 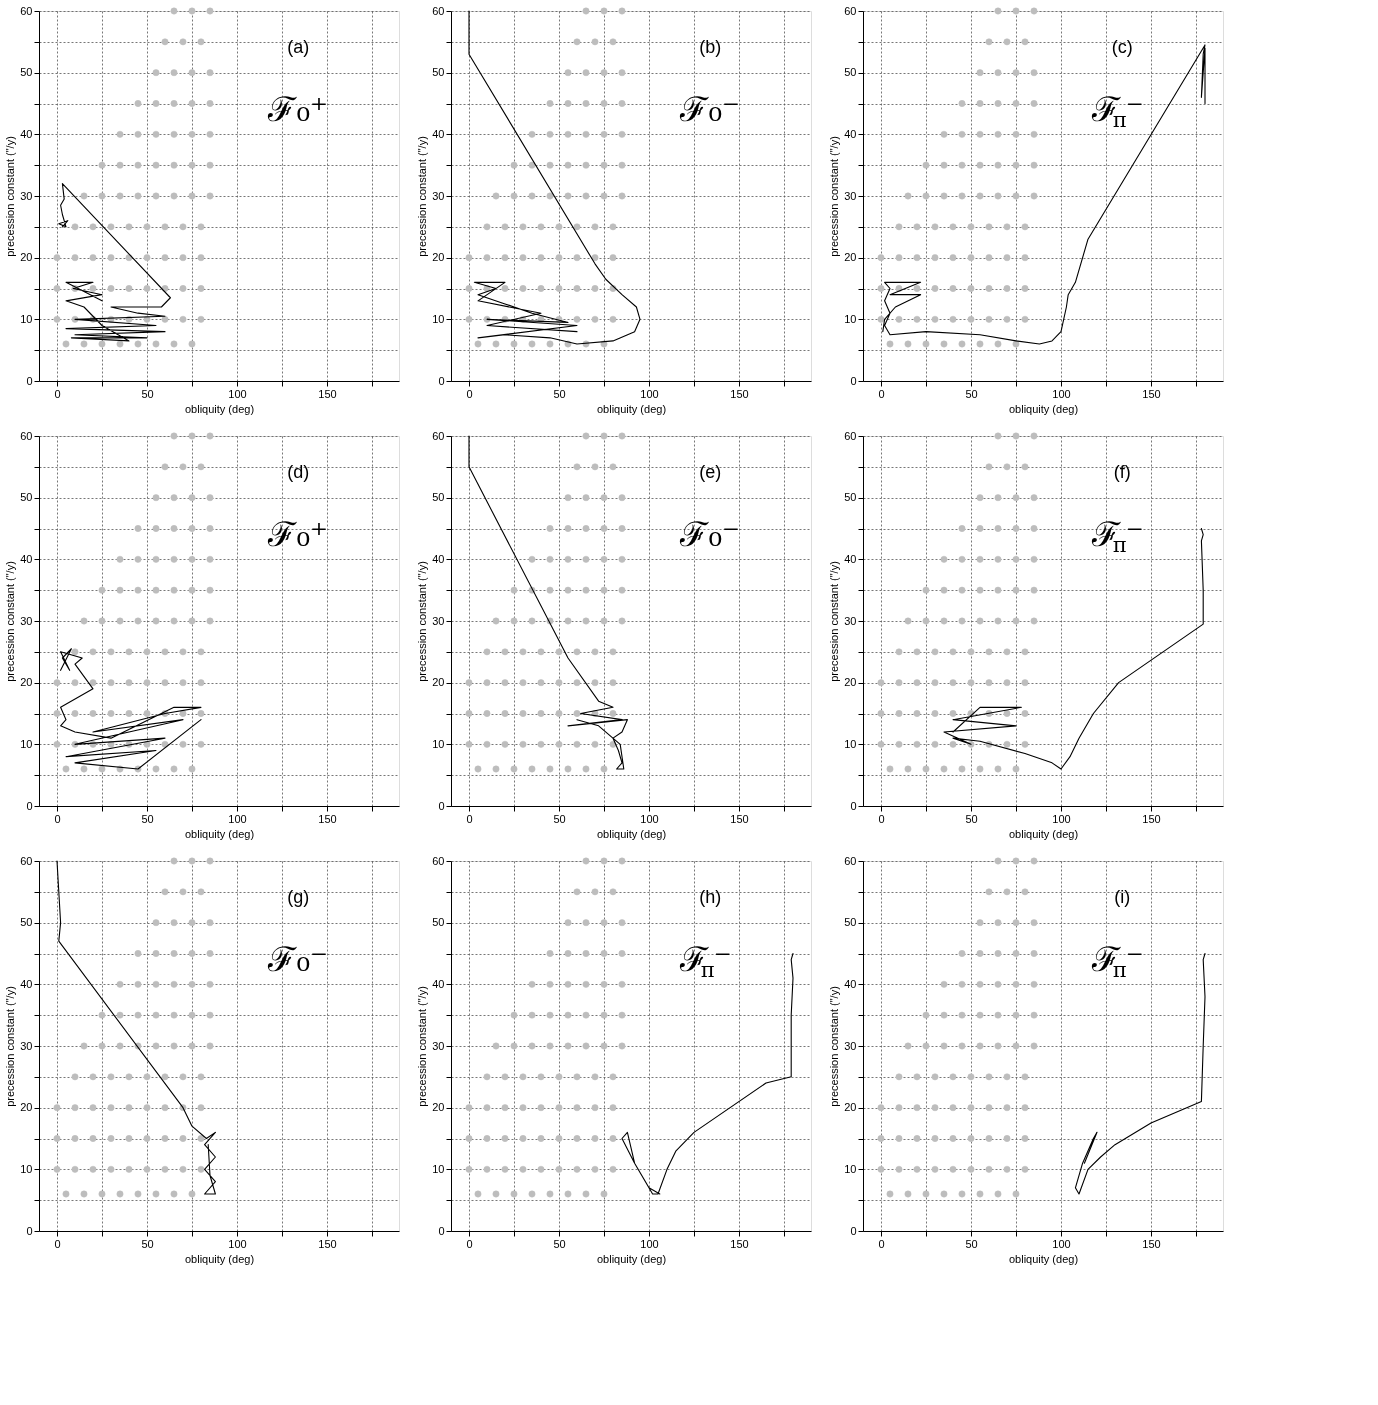 What do you see at coordinates (114, 262) in the screenshot?
I see `line-series` at bounding box center [114, 262].